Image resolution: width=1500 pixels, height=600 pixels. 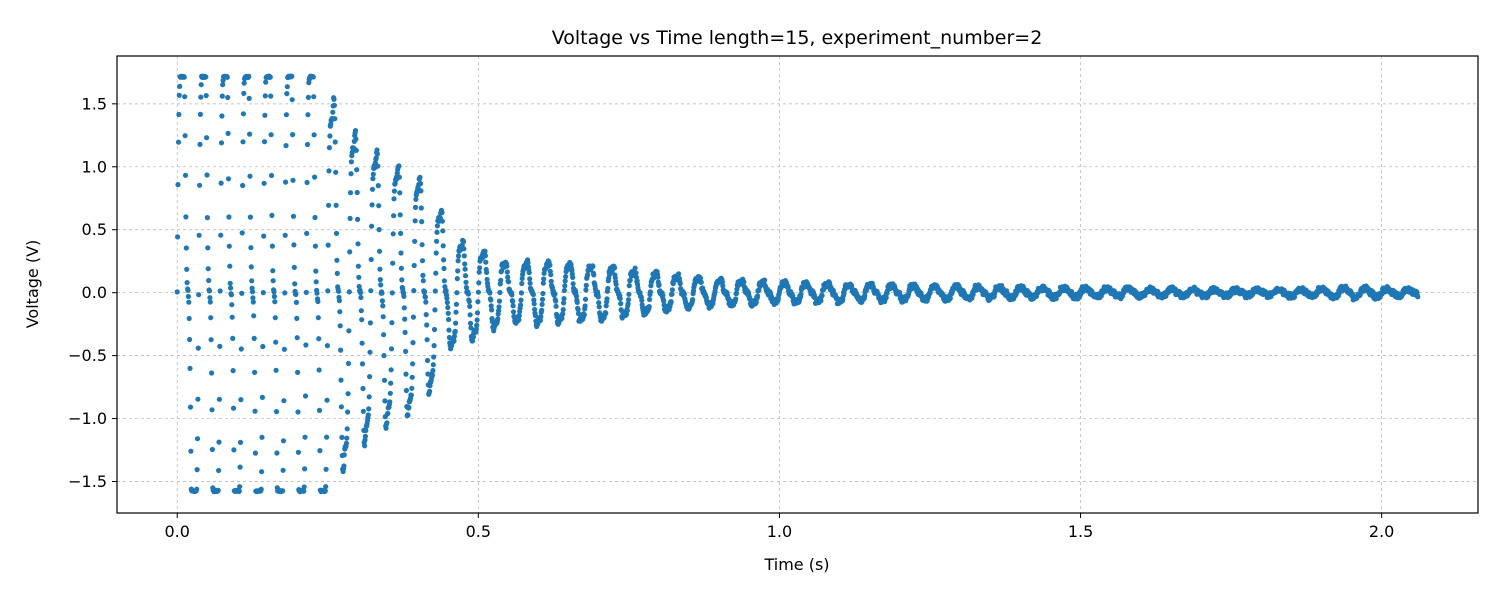 What do you see at coordinates (176, 531) in the screenshot?
I see `x-tick-label: 0.0` at bounding box center [176, 531].